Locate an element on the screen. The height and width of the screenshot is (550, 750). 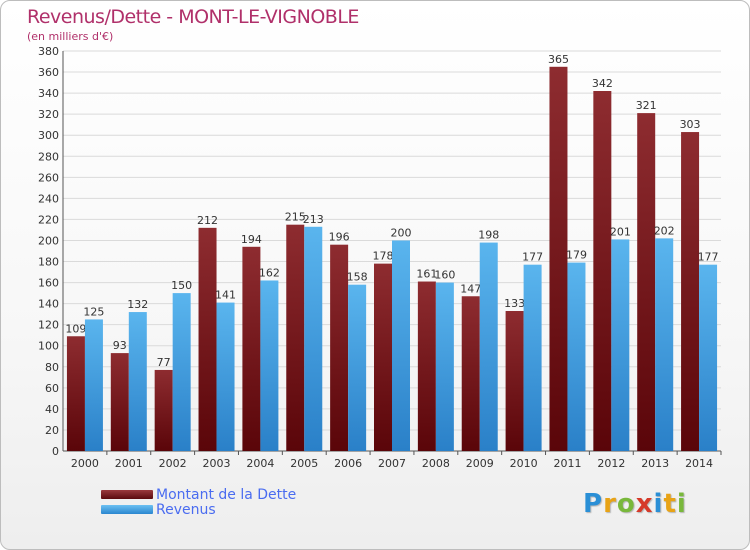
data-label: 158 is located at coordinates (357, 277).